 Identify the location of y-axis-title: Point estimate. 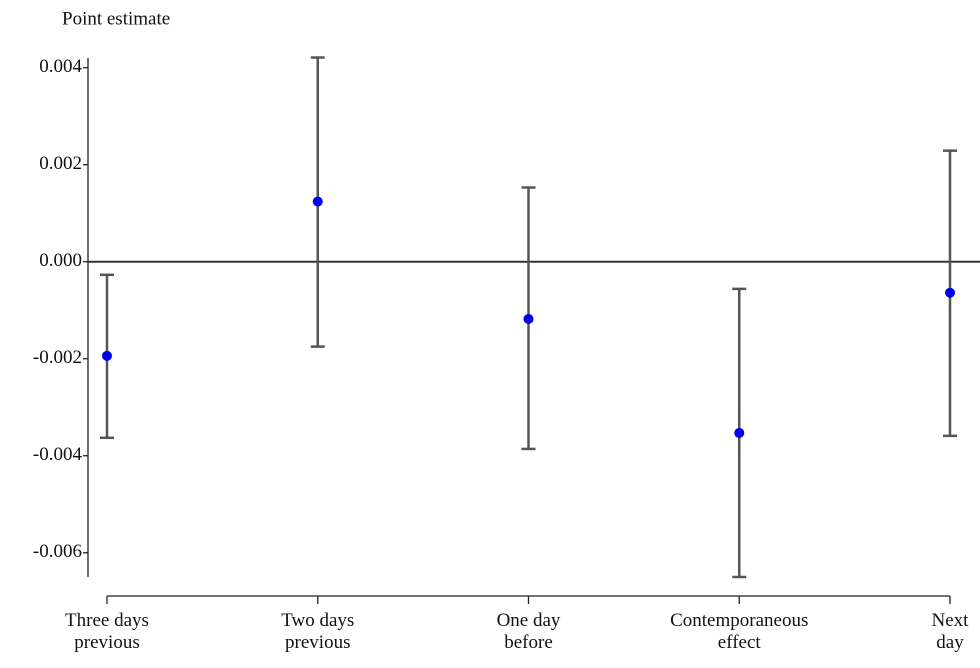
(116, 18).